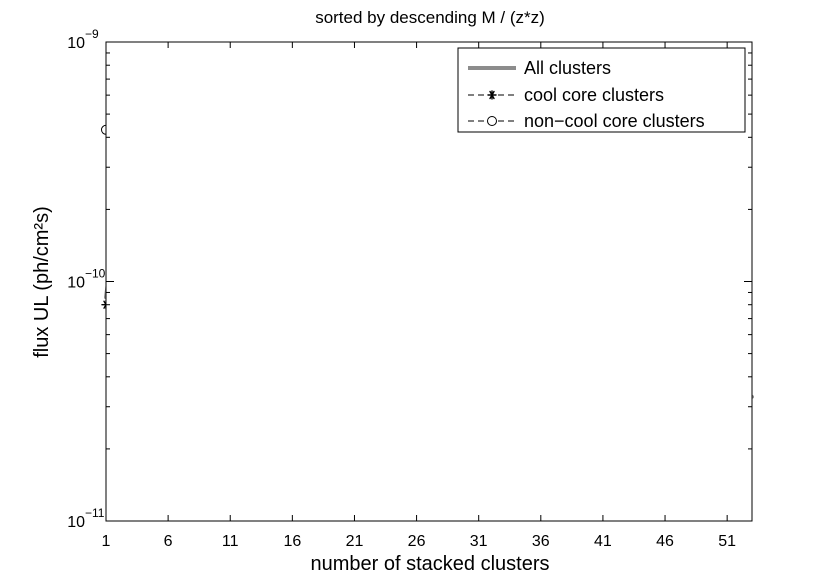 The image size is (830, 587). Describe the element at coordinates (614, 121) in the screenshot. I see `legend-non-cool-core-label: non−cool core clusters` at that location.